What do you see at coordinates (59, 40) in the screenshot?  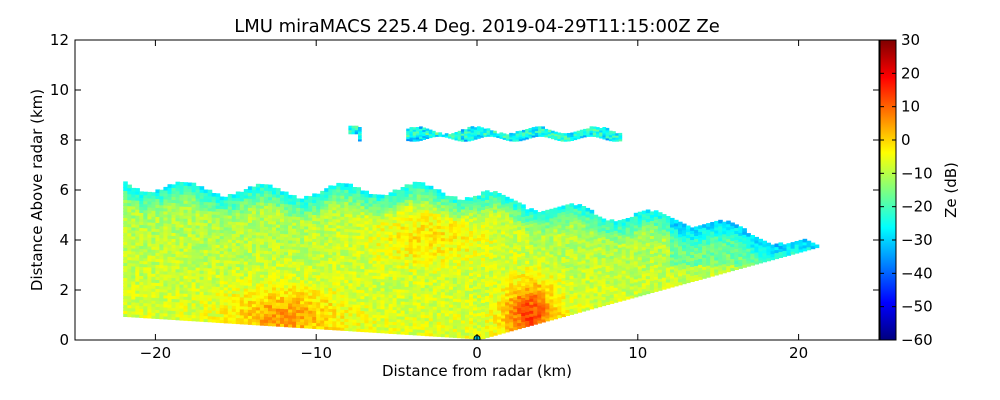 I see `y-tick-label: 12` at bounding box center [59, 40].